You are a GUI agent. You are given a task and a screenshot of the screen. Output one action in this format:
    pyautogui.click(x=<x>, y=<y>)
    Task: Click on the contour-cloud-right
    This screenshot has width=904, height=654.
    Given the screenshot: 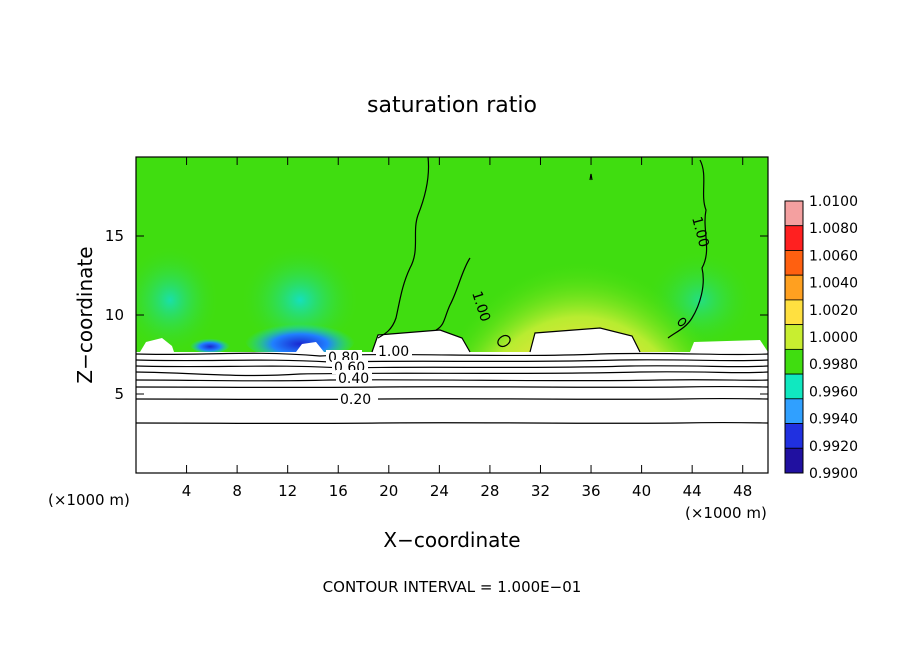 What is the action you would take?
    pyautogui.click(x=585, y=340)
    